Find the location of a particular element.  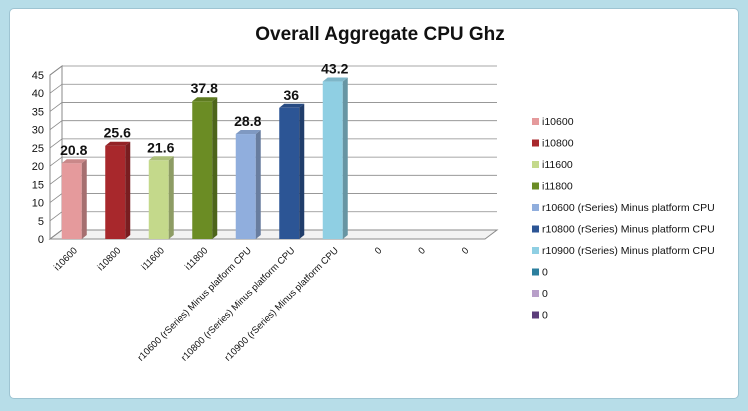

y-tick-label: 40 is located at coordinates (38, 94).